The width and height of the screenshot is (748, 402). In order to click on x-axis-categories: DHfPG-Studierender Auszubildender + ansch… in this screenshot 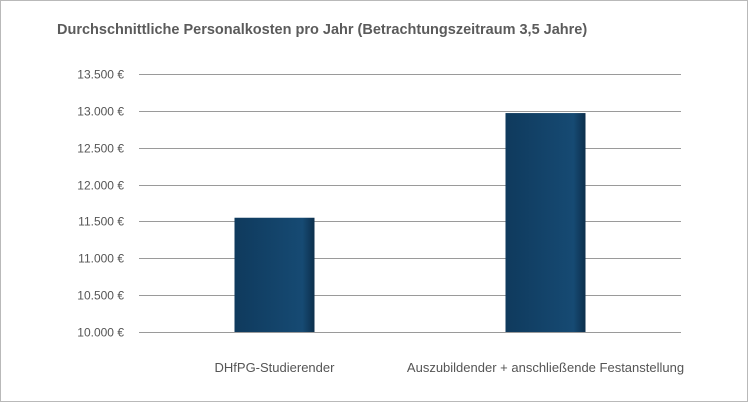, I will do `click(450, 367)`.